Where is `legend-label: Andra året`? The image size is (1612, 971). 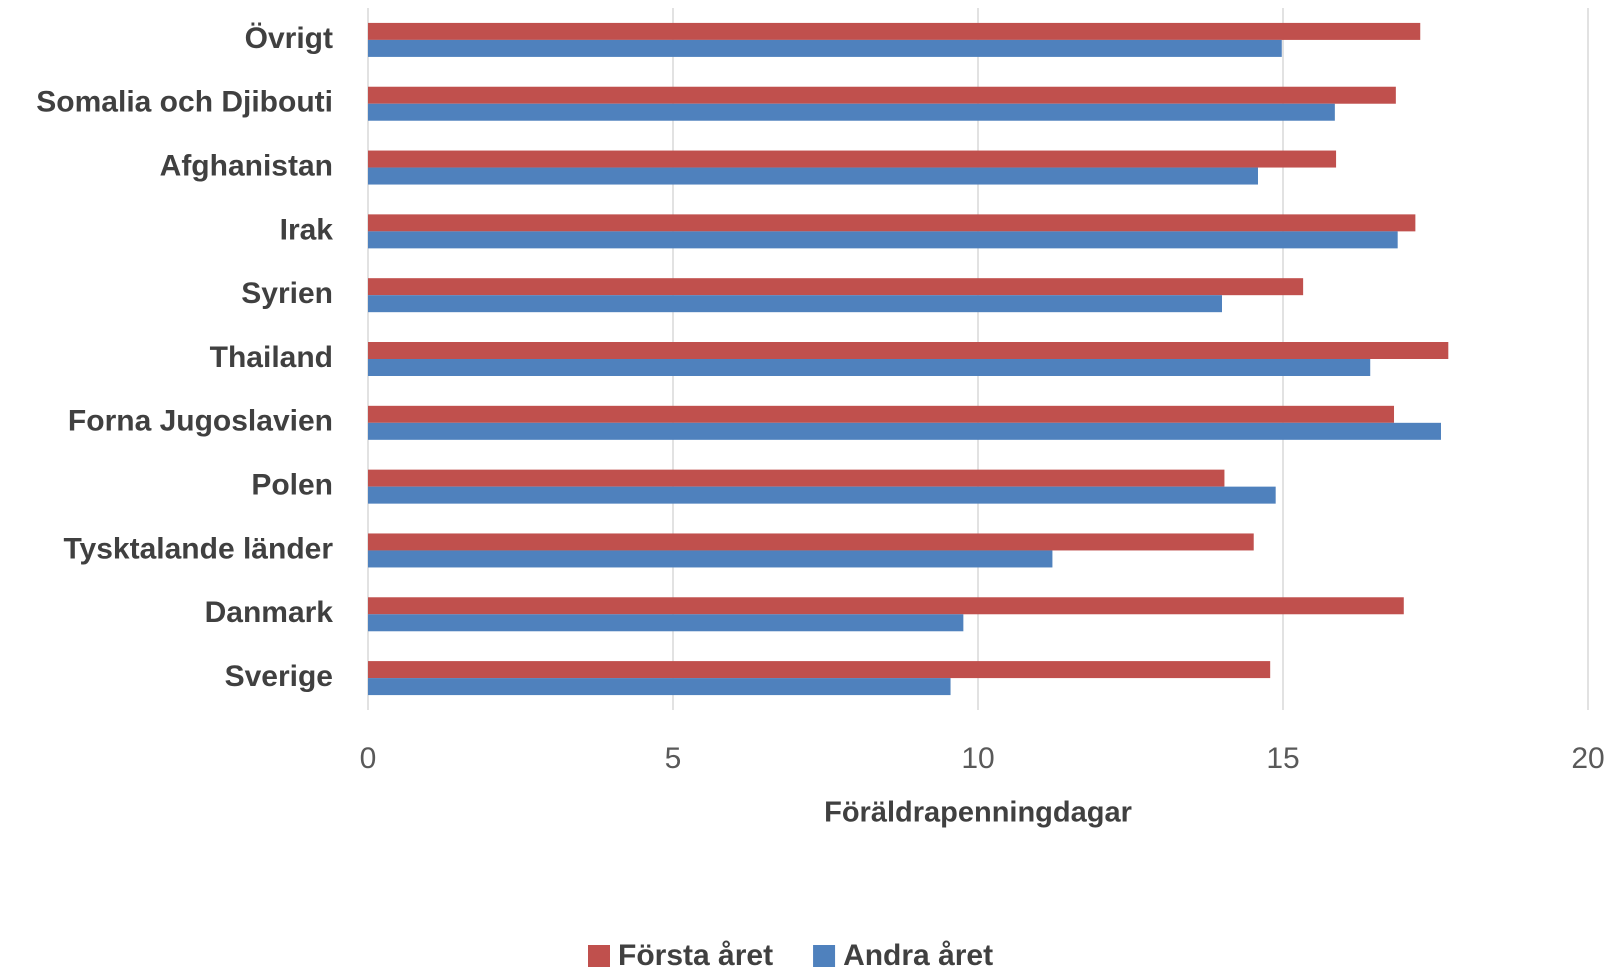
legend-label: Andra året is located at coordinates (918, 955).